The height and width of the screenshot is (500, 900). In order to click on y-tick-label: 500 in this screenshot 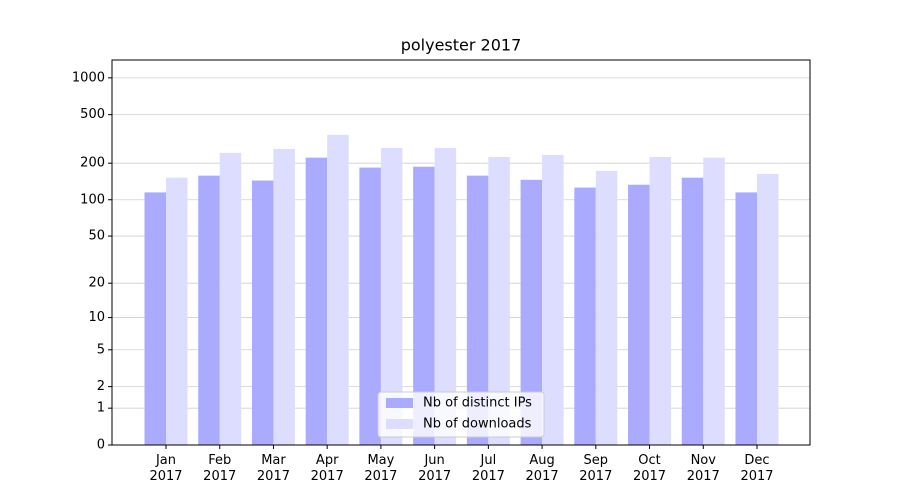, I will do `click(92, 114)`.